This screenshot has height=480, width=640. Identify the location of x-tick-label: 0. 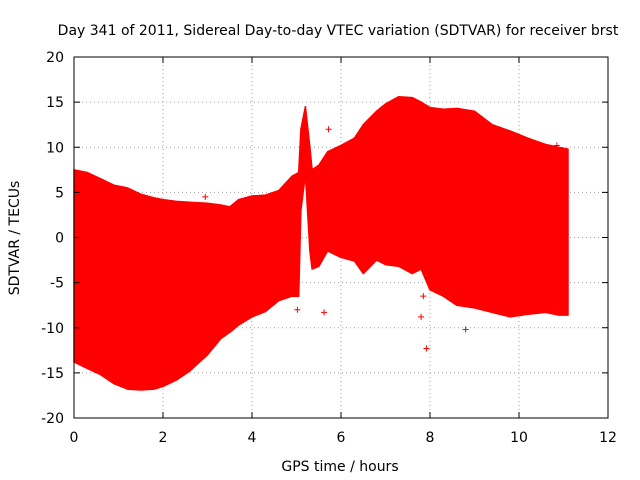
(74, 438).